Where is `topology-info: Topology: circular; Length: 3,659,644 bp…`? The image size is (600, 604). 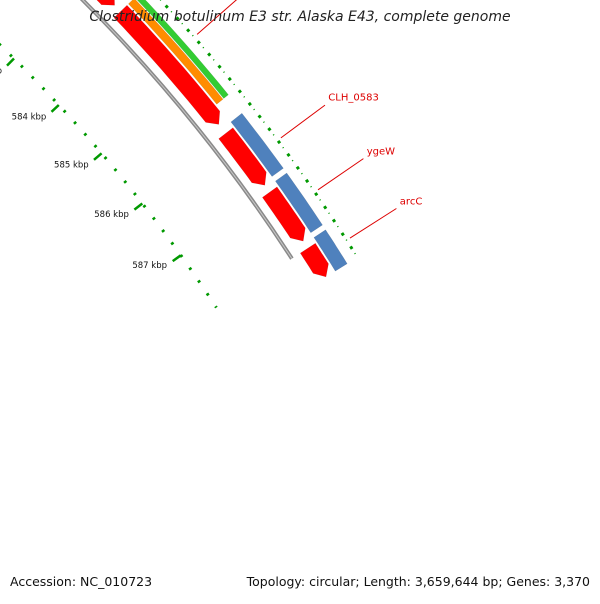
topology-info: Topology: circular; Length: 3,659,644 bp… is located at coordinates (418, 581).